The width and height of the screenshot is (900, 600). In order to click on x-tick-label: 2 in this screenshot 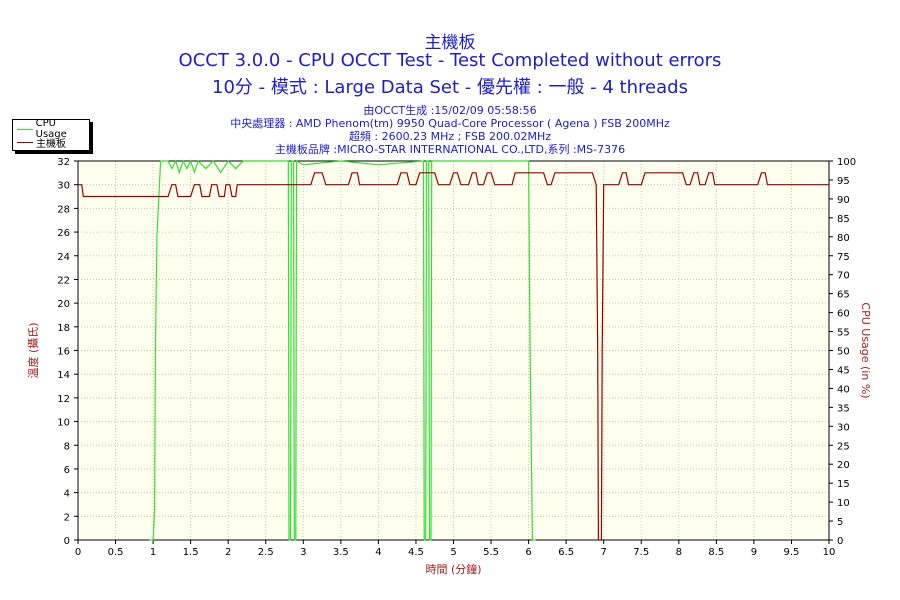, I will do `click(228, 552)`.